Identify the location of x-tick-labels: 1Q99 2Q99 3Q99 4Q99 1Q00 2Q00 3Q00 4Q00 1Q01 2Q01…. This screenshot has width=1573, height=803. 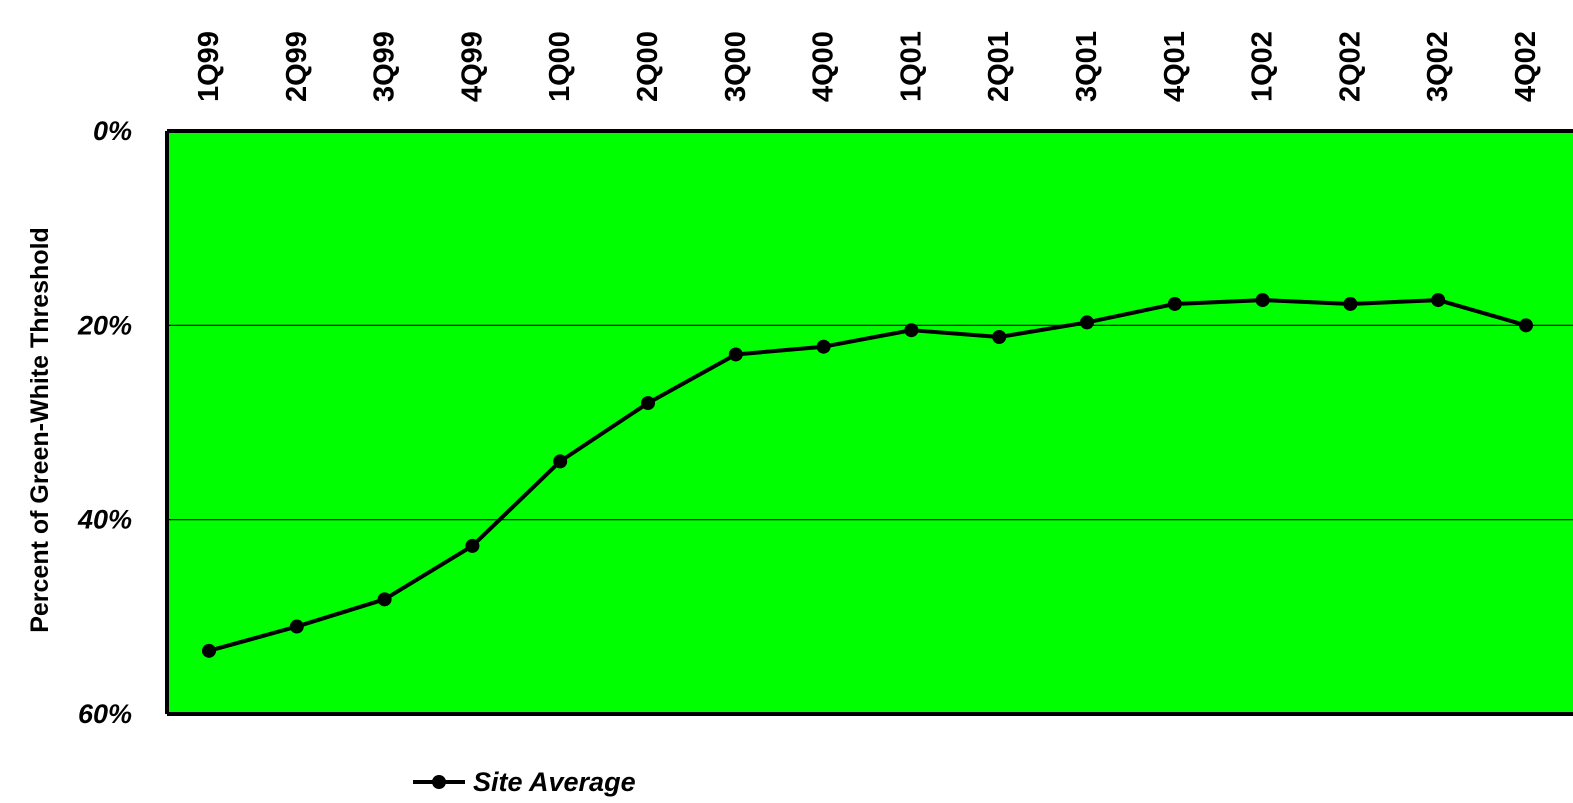
(867, 66).